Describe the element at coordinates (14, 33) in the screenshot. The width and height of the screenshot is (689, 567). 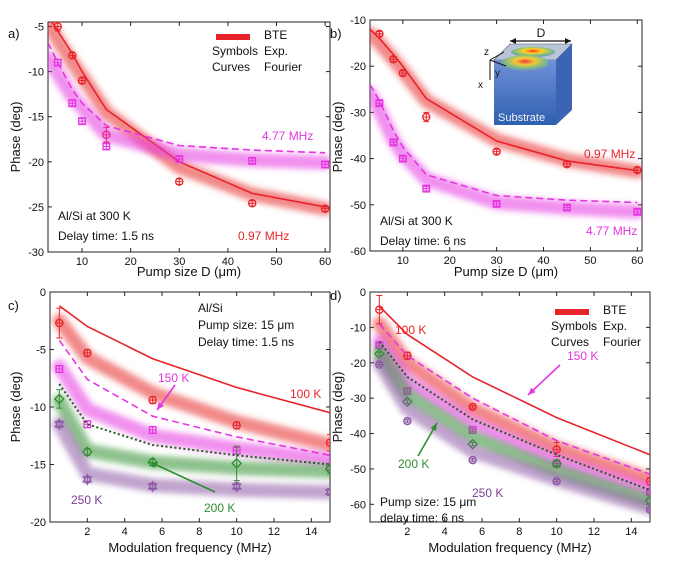
I see `panel-label: a)` at that location.